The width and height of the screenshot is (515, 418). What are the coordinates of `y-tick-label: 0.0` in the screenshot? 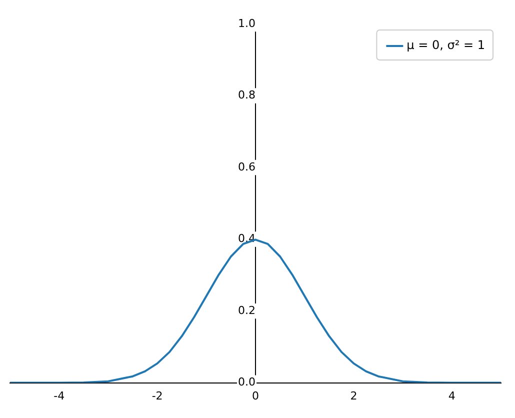 It's located at (247, 382).